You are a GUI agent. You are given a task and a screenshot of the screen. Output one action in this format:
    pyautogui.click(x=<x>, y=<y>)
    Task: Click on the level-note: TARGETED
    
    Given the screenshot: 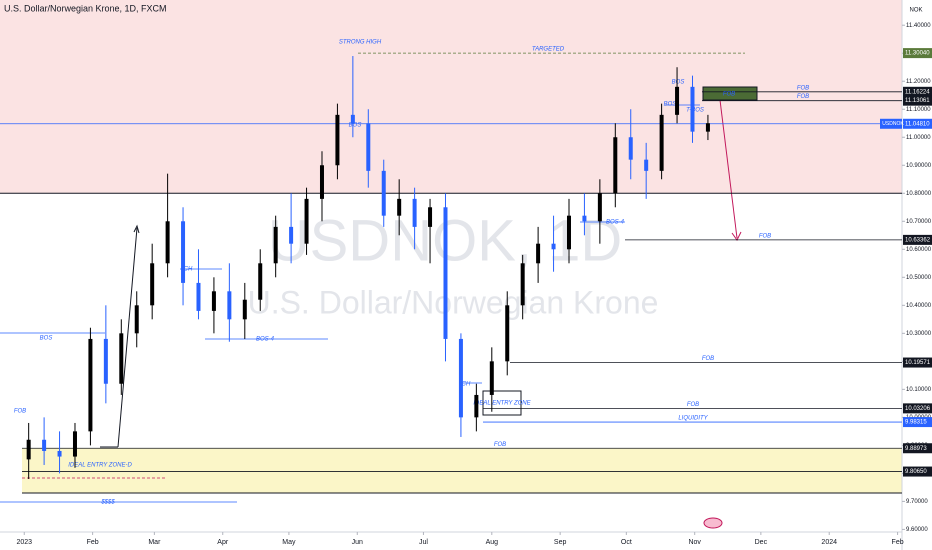 What is the action you would take?
    pyautogui.click(x=548, y=50)
    